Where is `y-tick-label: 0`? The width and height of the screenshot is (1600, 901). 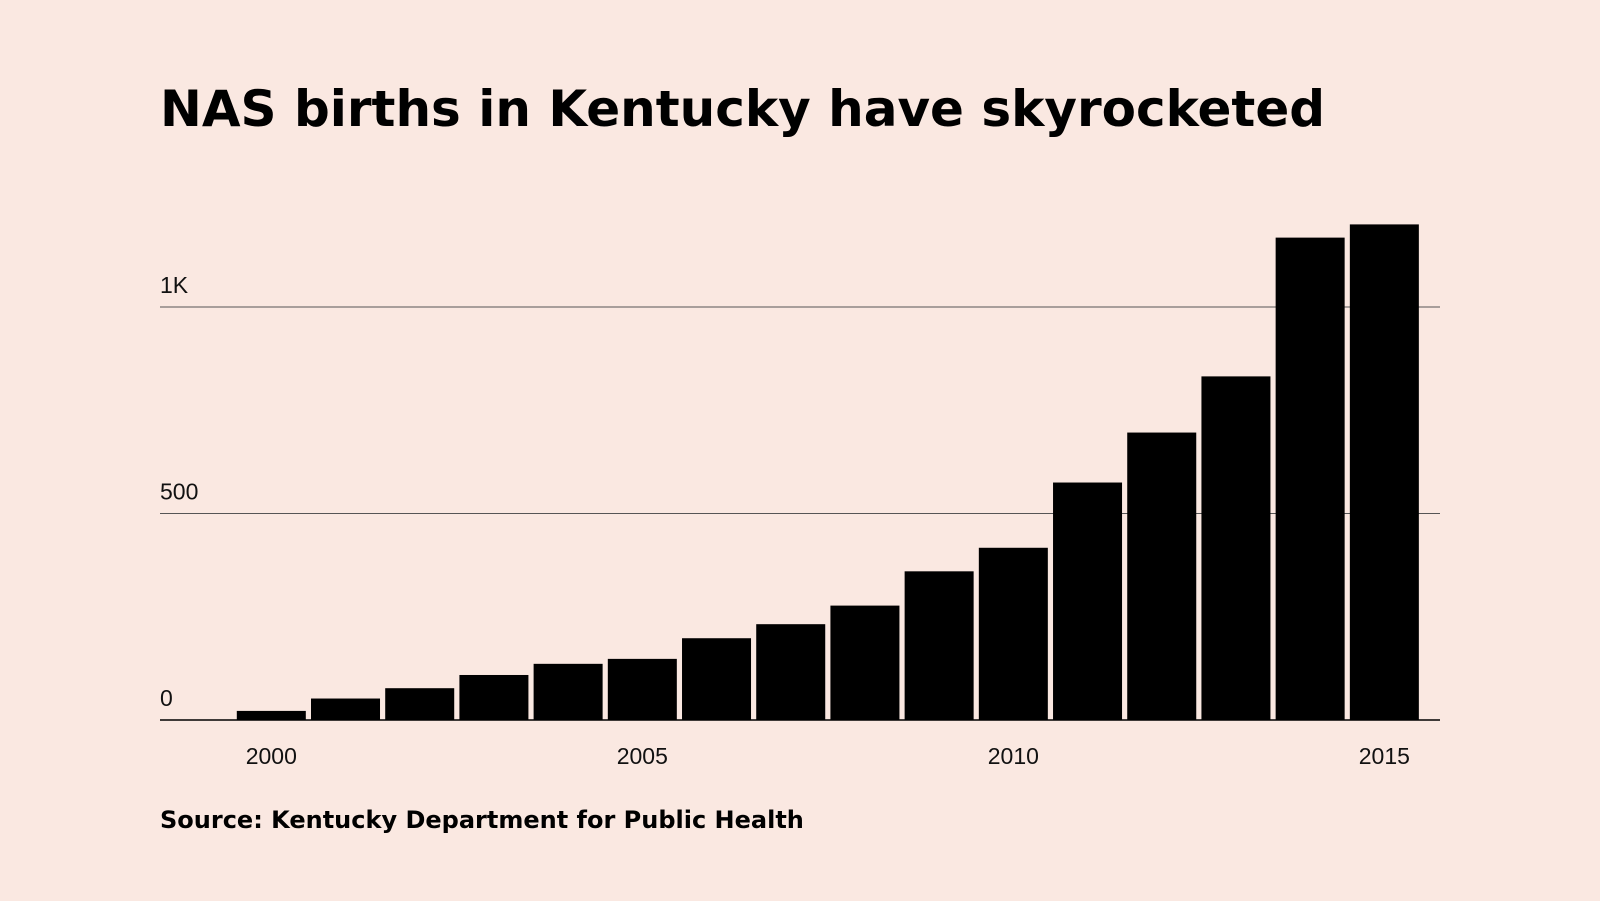 y-tick-label: 0 is located at coordinates (166, 698).